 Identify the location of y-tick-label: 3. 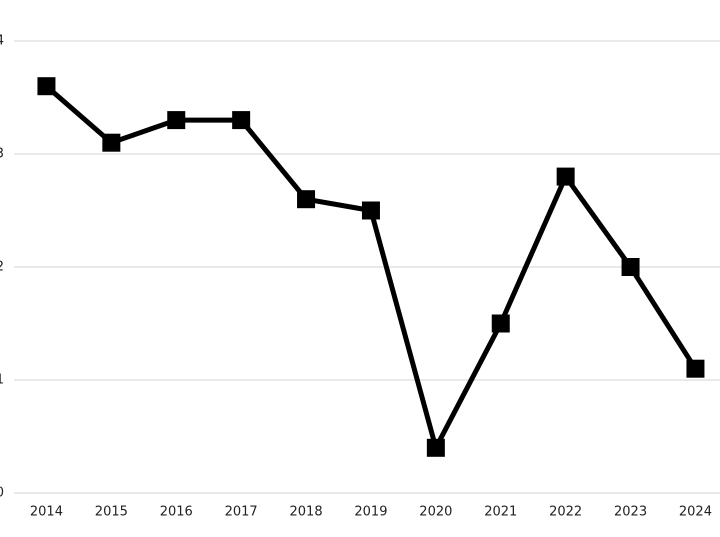
(2, 154).